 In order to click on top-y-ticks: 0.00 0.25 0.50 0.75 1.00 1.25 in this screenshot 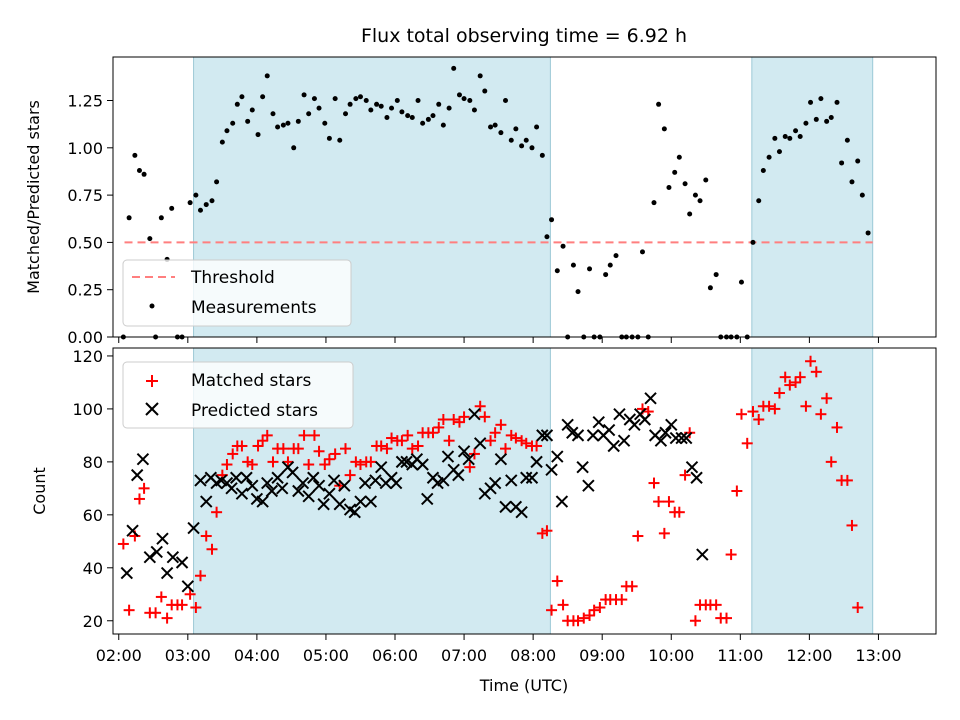, I will do `click(90, 219)`.